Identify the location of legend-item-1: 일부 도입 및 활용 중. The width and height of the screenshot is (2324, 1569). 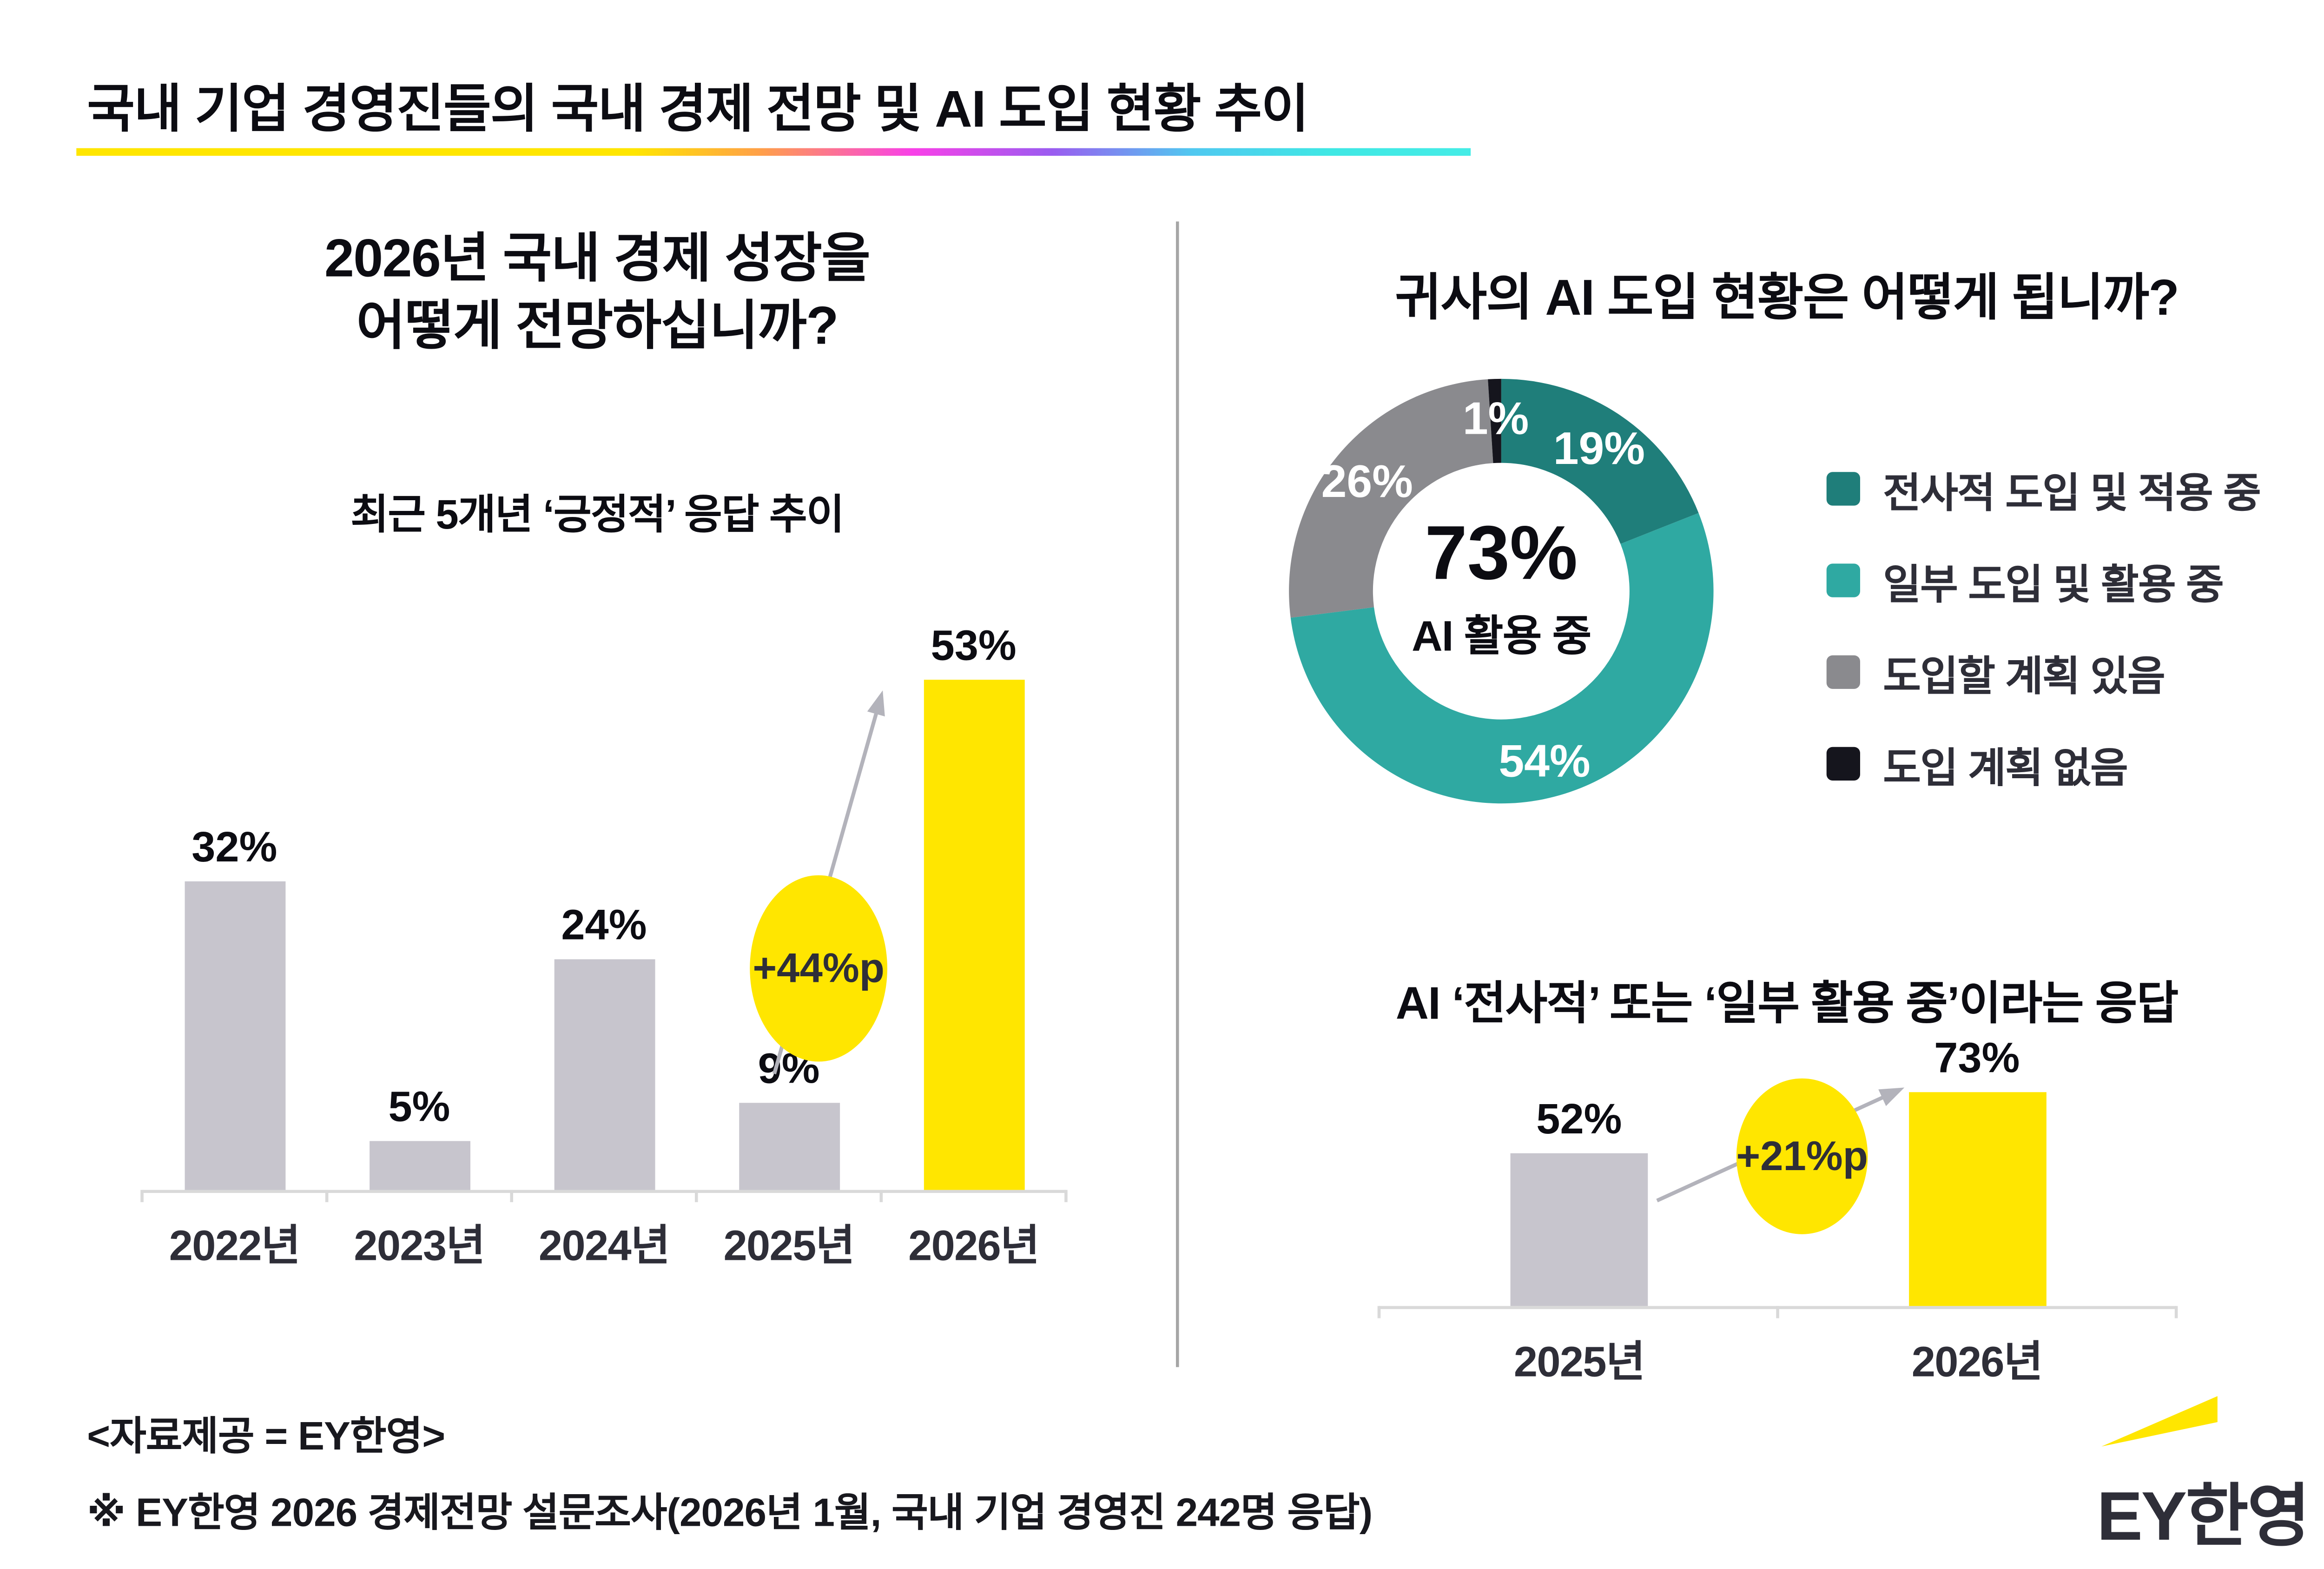
(2043, 581).